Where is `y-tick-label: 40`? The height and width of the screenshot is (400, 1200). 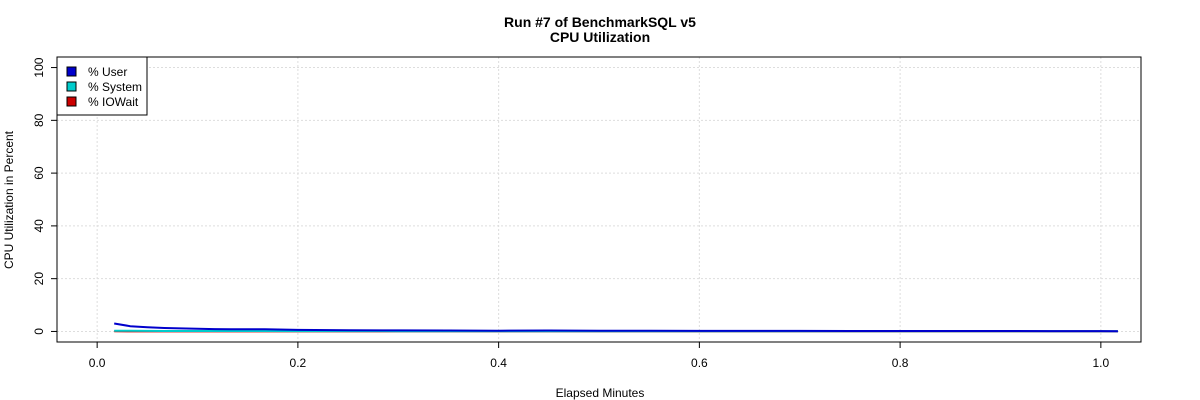
y-tick-label: 40 is located at coordinates (39, 226).